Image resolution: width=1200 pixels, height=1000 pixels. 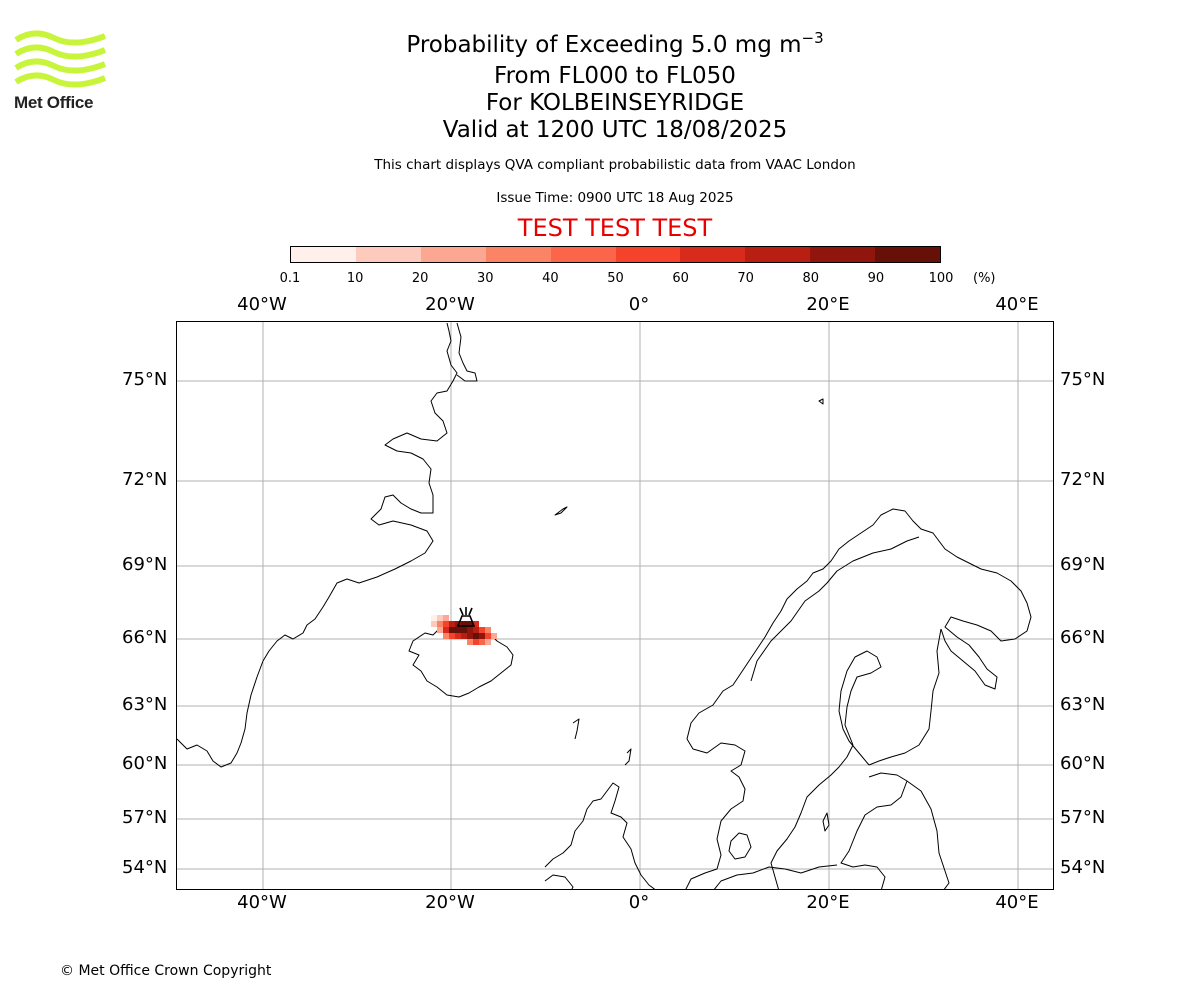 What do you see at coordinates (928, 834) in the screenshot?
I see `russia-border` at bounding box center [928, 834].